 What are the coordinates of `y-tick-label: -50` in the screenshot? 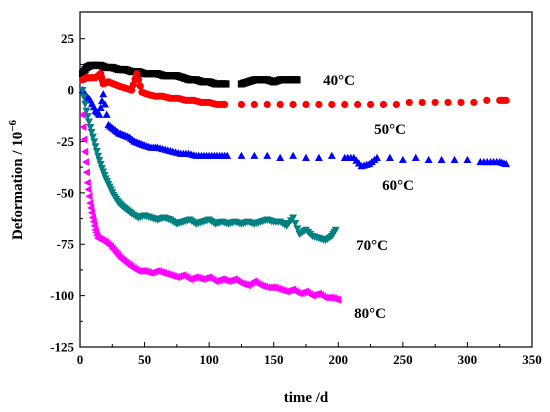 It's located at (65, 192).